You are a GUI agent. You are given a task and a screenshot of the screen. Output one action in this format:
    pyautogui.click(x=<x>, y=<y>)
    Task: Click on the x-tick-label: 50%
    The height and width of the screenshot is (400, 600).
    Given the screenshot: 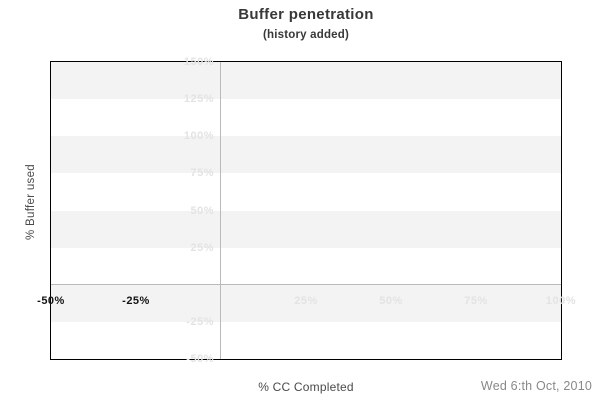 What is the action you would take?
    pyautogui.click(x=391, y=300)
    